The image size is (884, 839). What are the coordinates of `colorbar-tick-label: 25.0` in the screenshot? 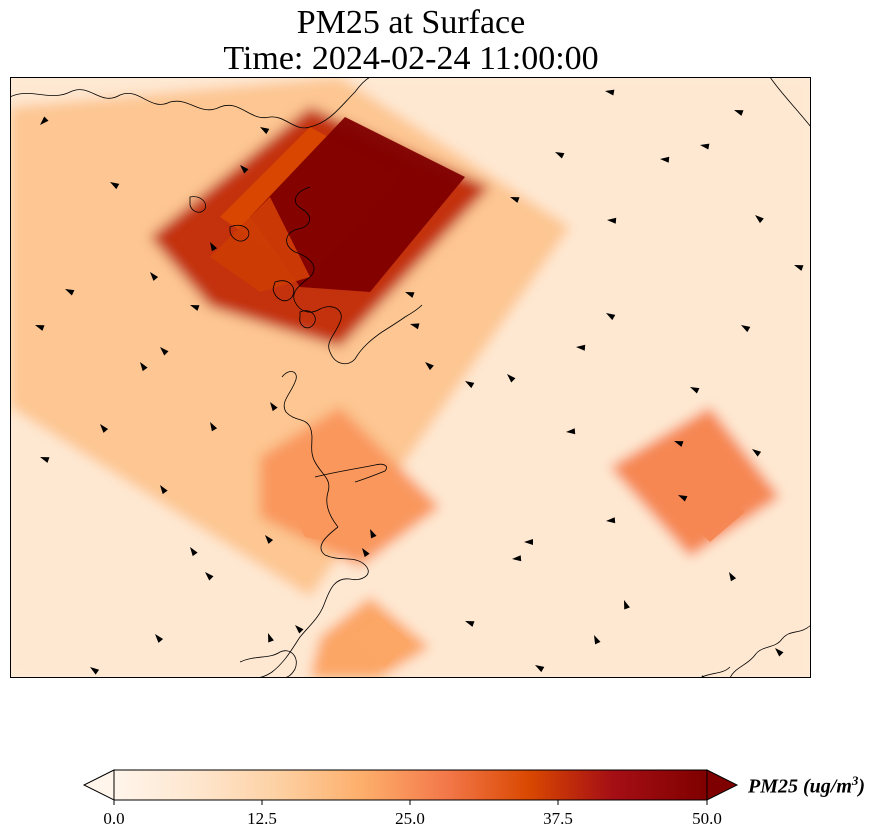 It's located at (410, 818).